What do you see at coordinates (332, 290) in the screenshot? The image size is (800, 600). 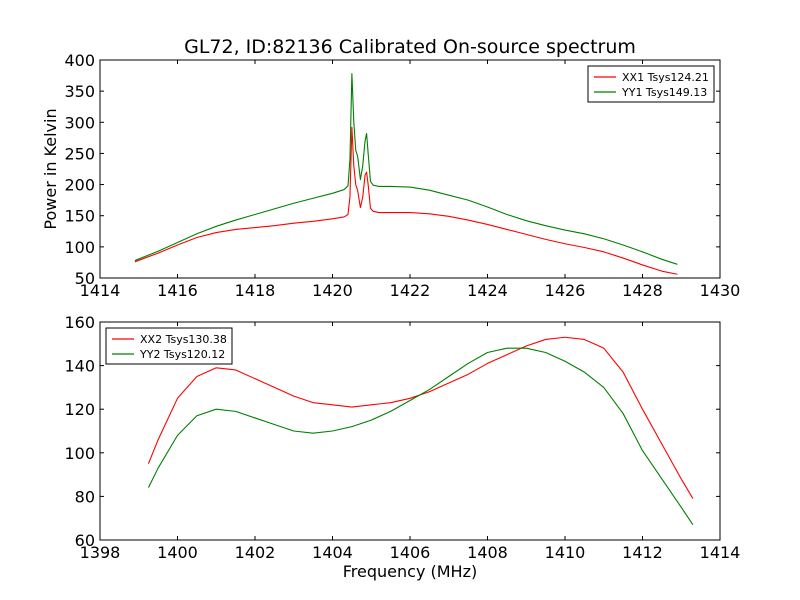 I see `top-x-tick-label: 1420` at bounding box center [332, 290].